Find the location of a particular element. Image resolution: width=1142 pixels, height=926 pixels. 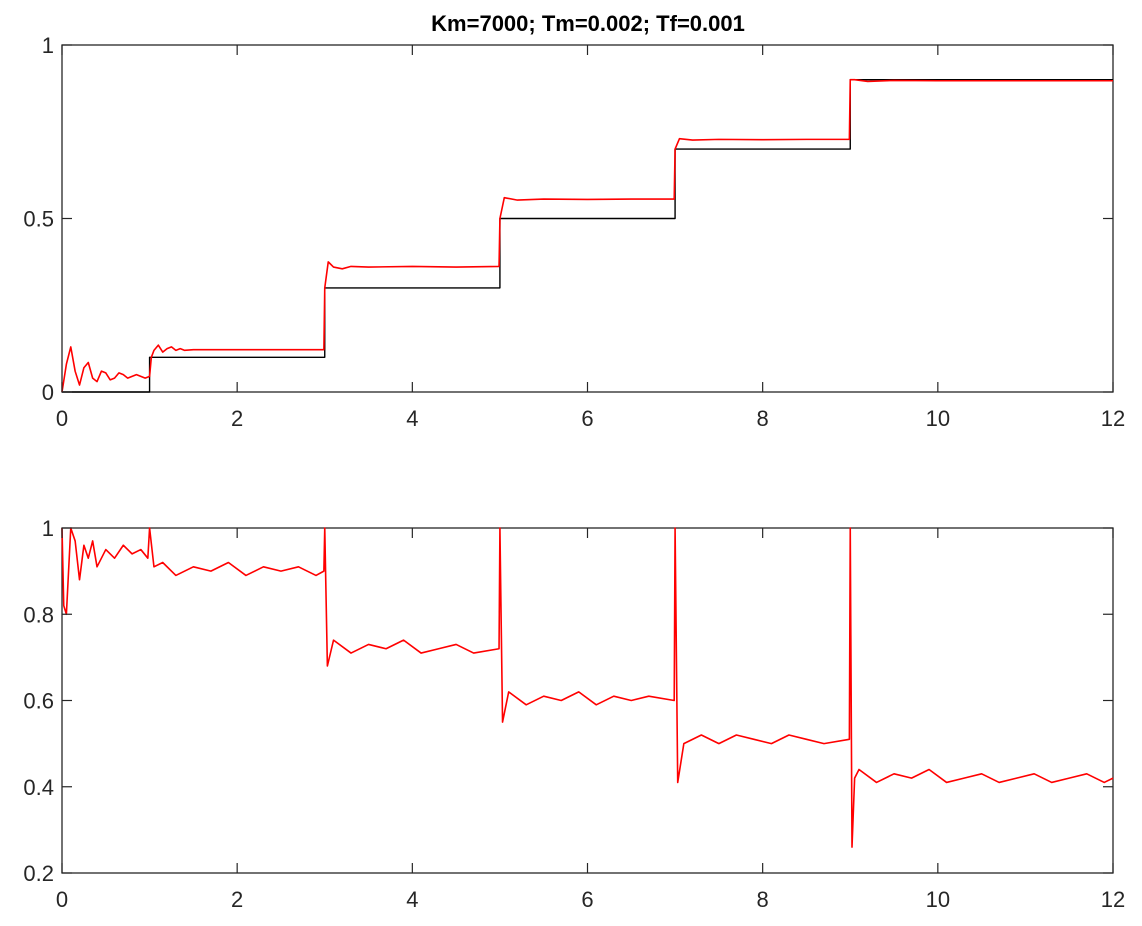

y-tick-label: 0 is located at coordinates (48, 392).